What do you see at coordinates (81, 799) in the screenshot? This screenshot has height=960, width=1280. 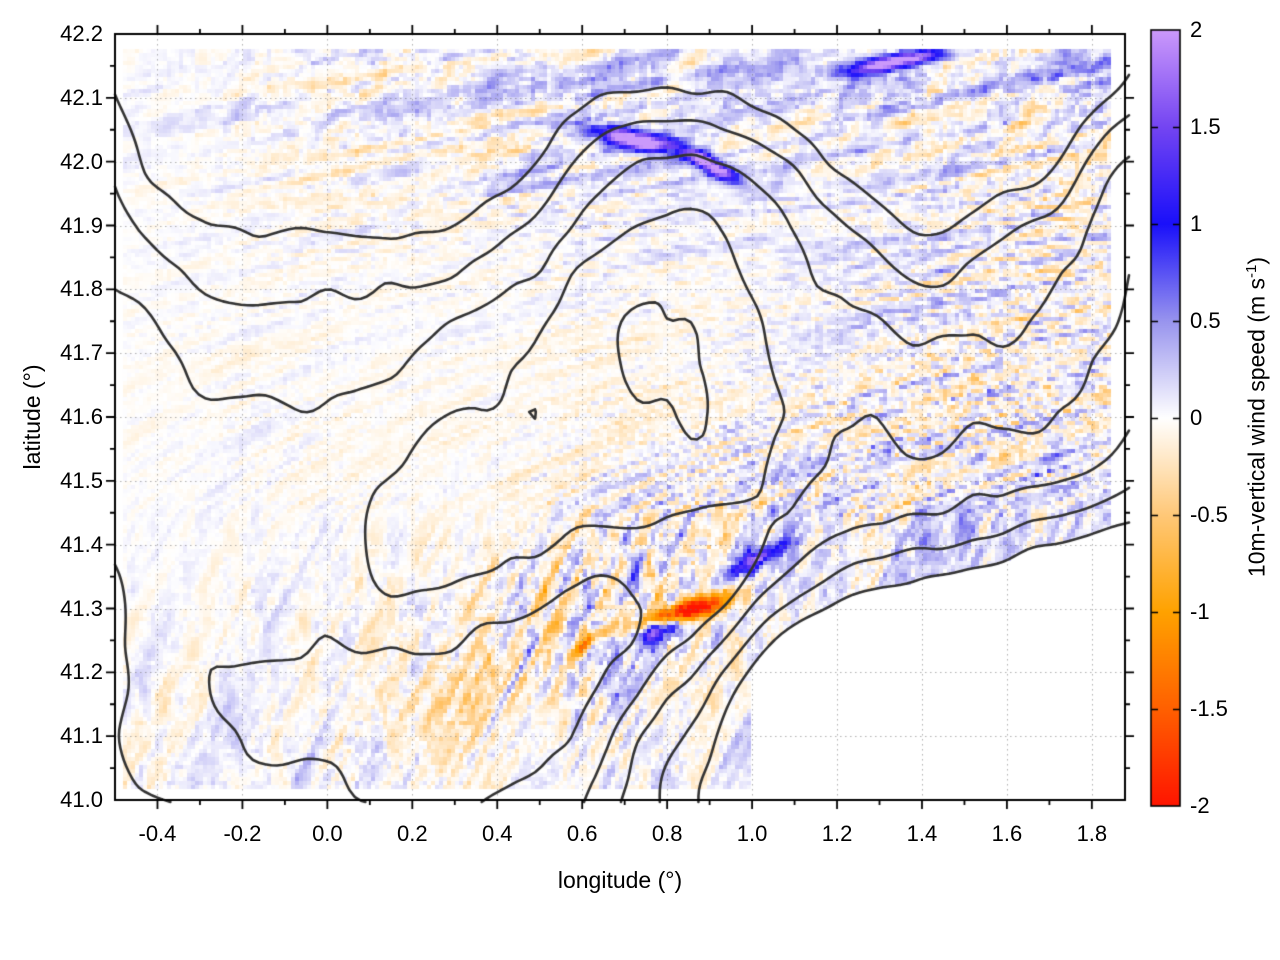 I see `y-tick-label: 41.0` at bounding box center [81, 799].